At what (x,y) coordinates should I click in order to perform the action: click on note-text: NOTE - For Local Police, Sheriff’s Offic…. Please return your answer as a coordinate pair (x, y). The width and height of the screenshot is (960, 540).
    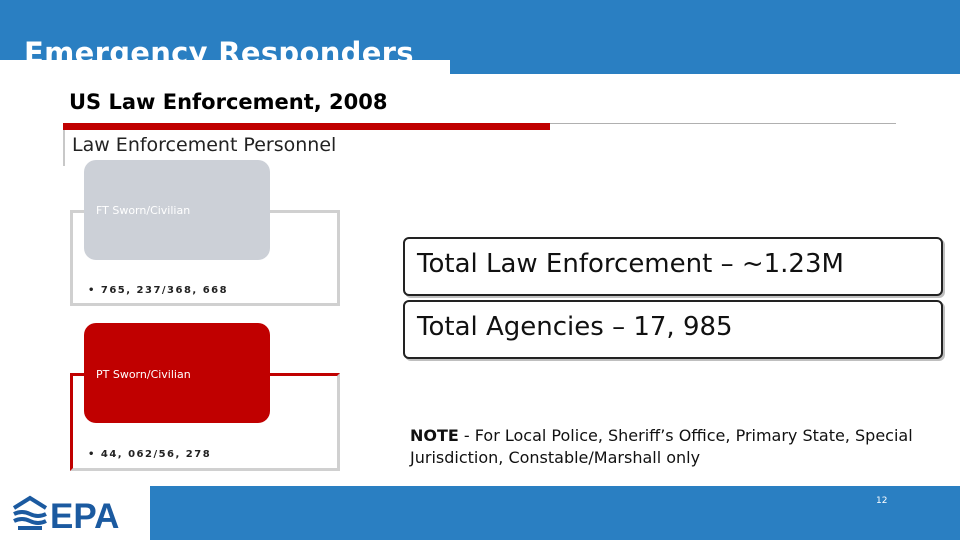
    Looking at the image, I should click on (670, 447).